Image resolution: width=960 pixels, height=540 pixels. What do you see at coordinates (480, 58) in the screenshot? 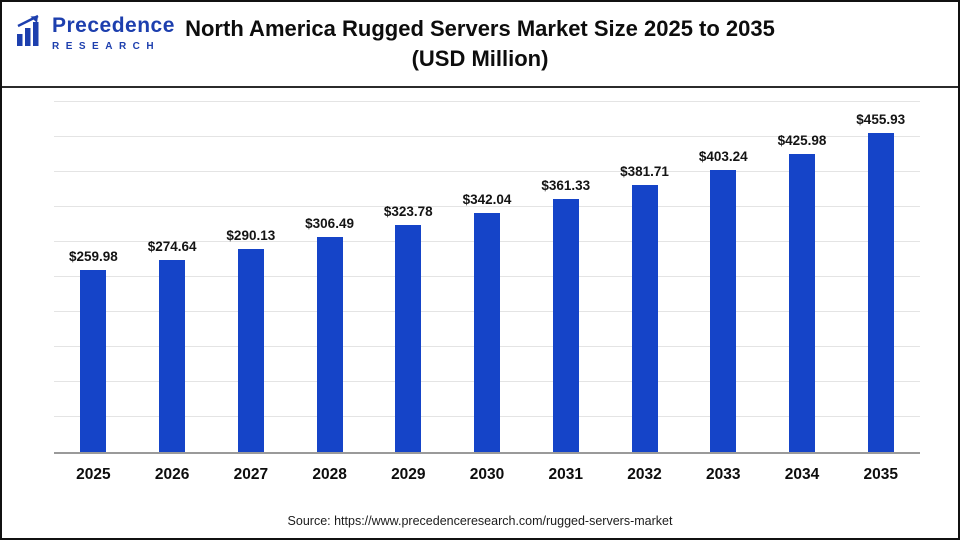
I see `chart-title-line2: (USD Million)` at bounding box center [480, 58].